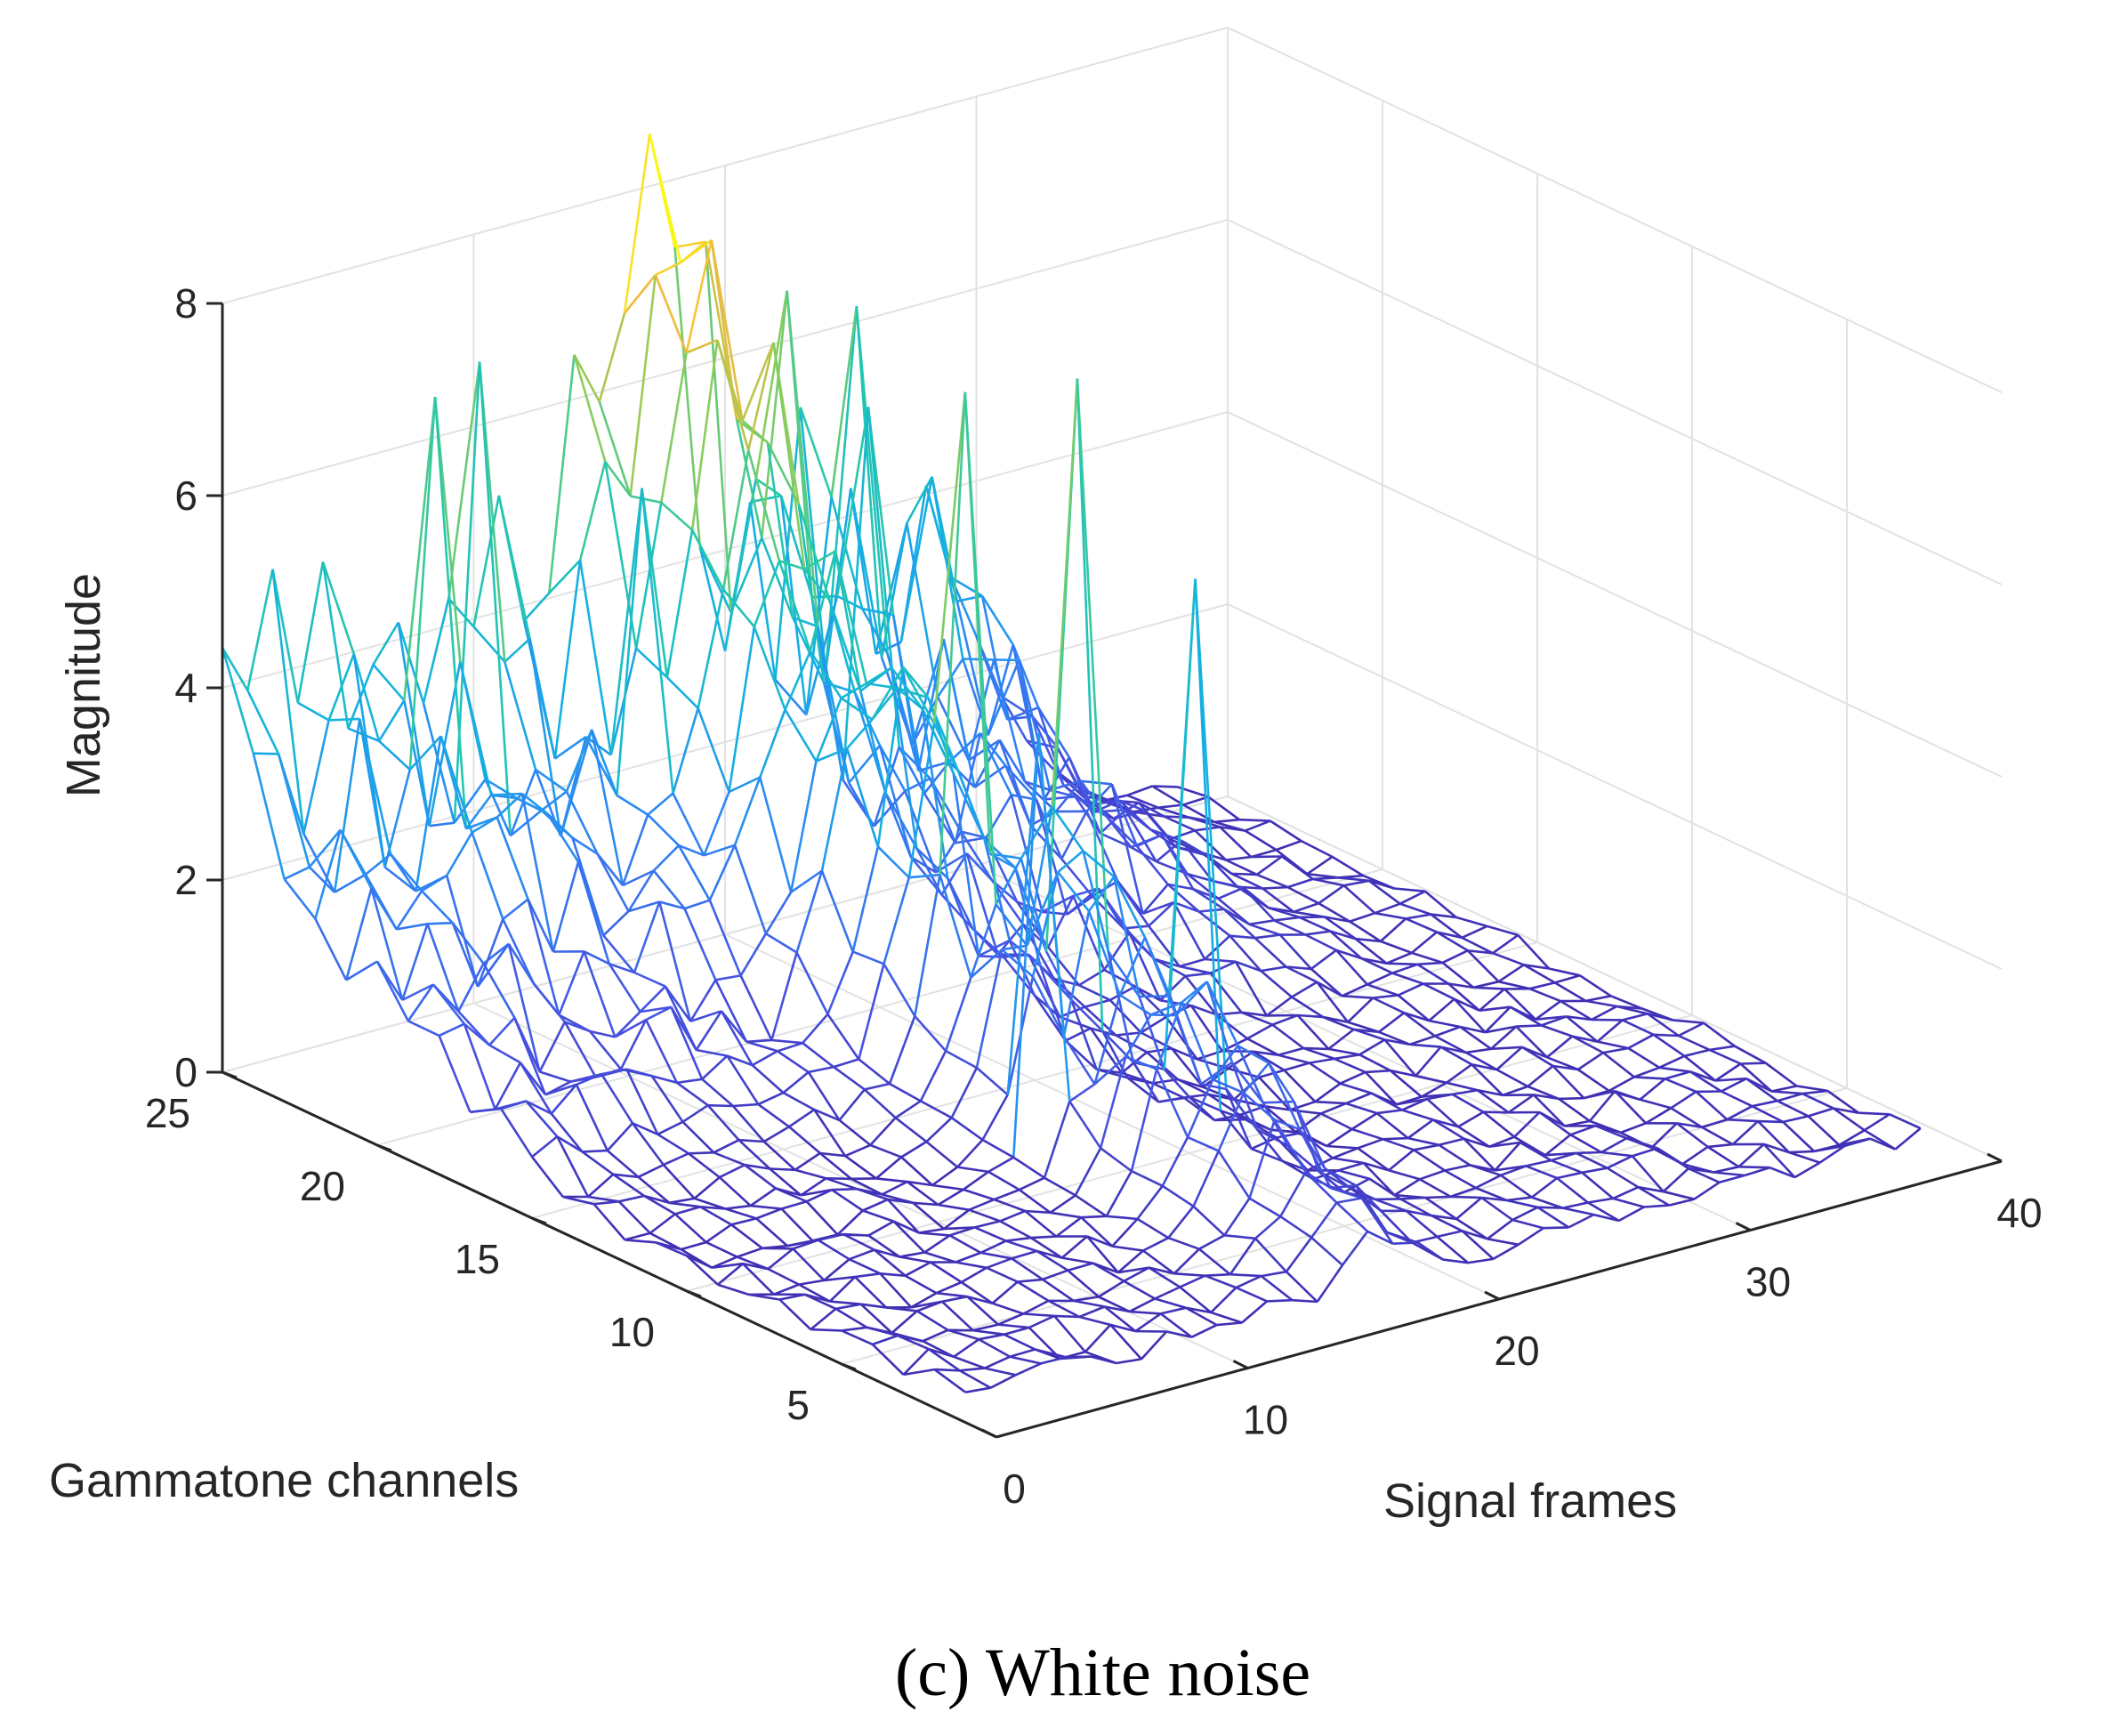  Describe the element at coordinates (632, 1332) in the screenshot. I see `y-tick-label: 10` at that location.